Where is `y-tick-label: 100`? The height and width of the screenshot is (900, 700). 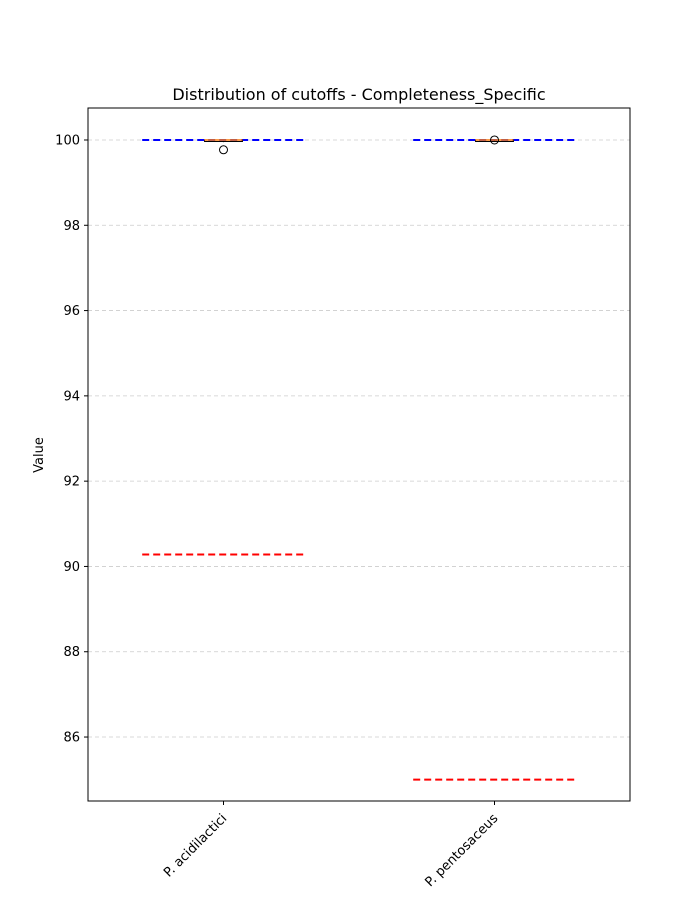 y-tick-label: 100 is located at coordinates (67, 140).